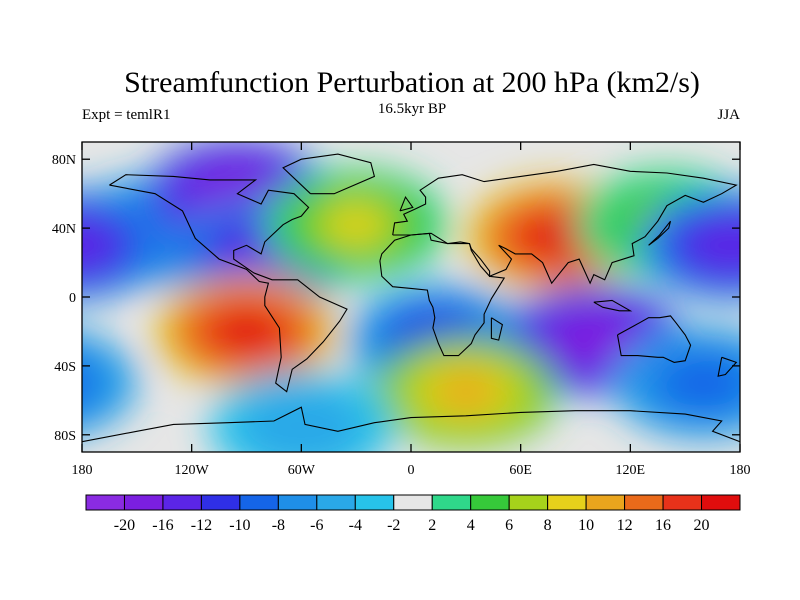  I want to click on y-tick-label: 80N, so click(64, 160).